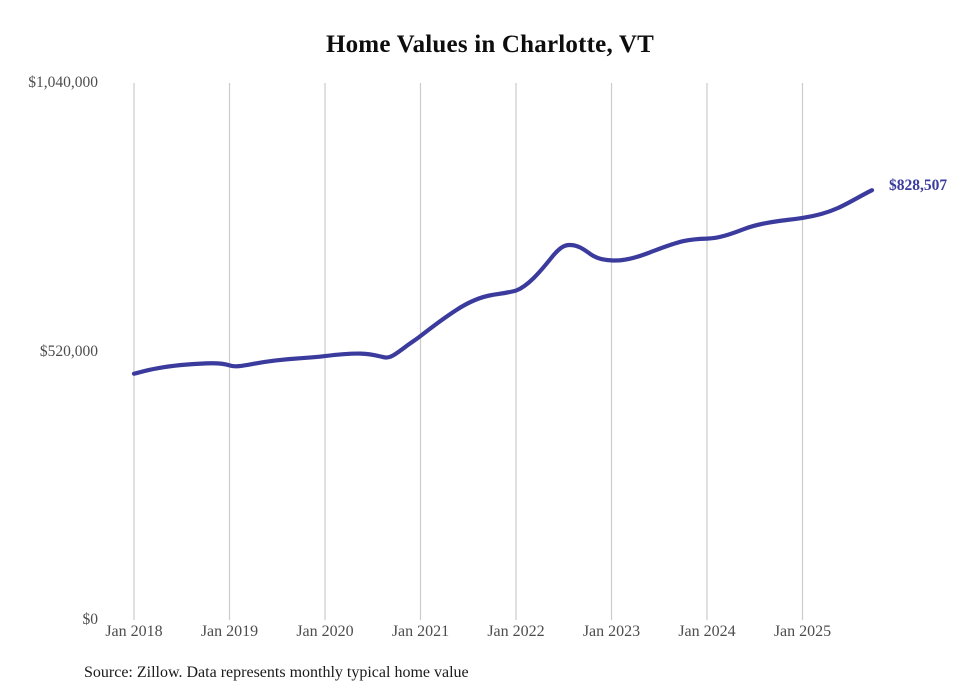 This screenshot has width=980, height=699. What do you see at coordinates (490, 44) in the screenshot?
I see `page-title: Home Values in Charlotte, VT` at bounding box center [490, 44].